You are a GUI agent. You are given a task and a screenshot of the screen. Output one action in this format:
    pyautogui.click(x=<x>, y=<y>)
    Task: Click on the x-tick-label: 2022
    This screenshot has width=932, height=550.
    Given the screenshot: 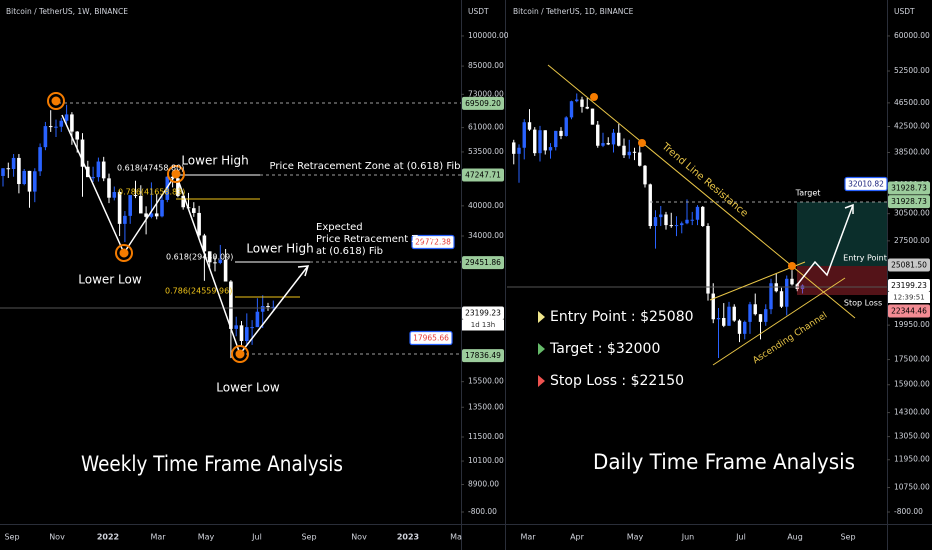 What is the action you would take?
    pyautogui.click(x=108, y=537)
    